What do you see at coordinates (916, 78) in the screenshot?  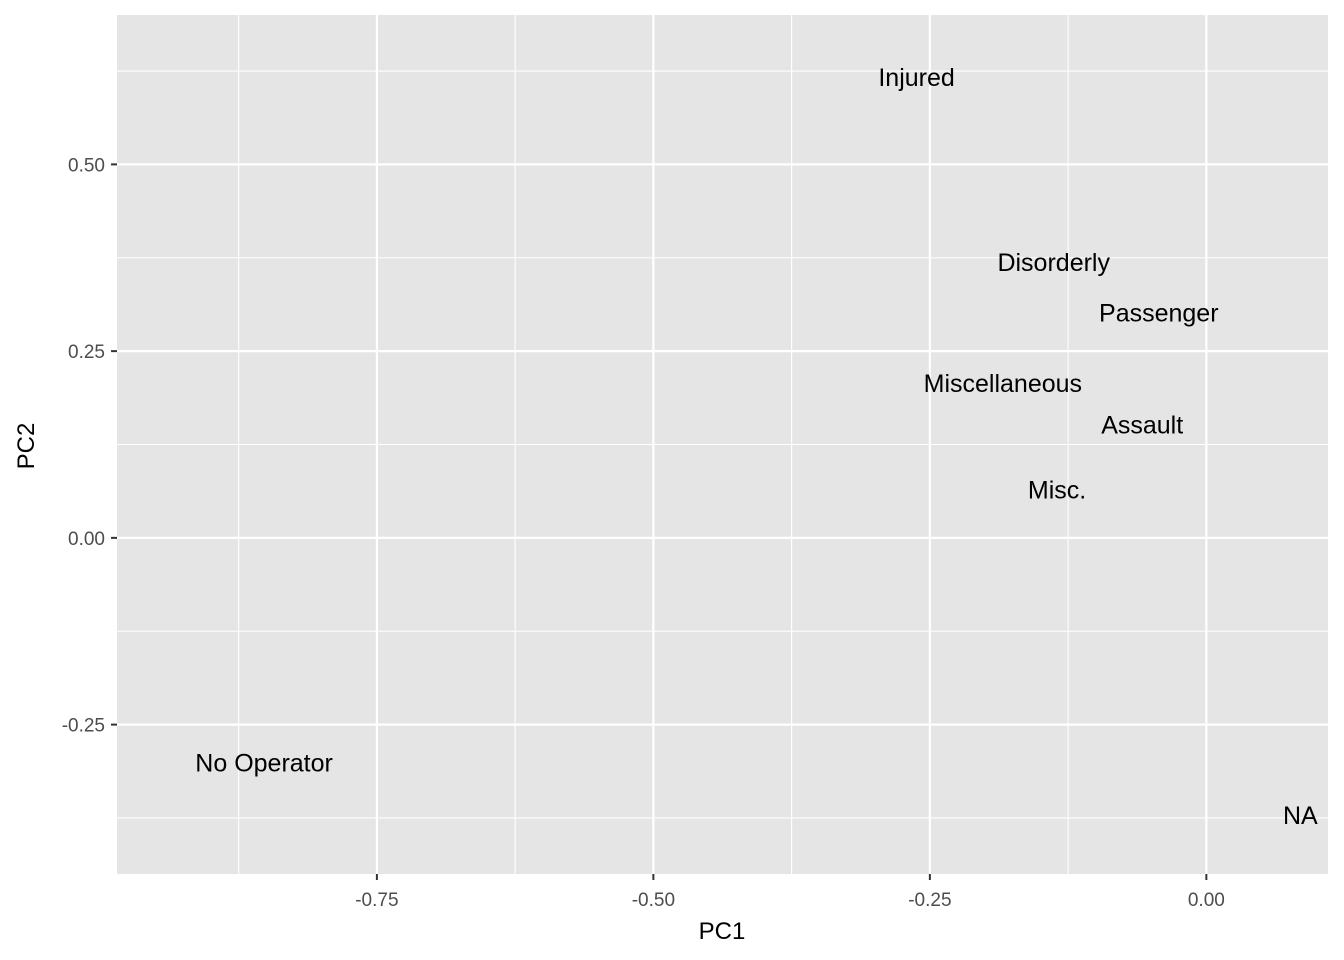 I see `point-label: Injured` at bounding box center [916, 78].